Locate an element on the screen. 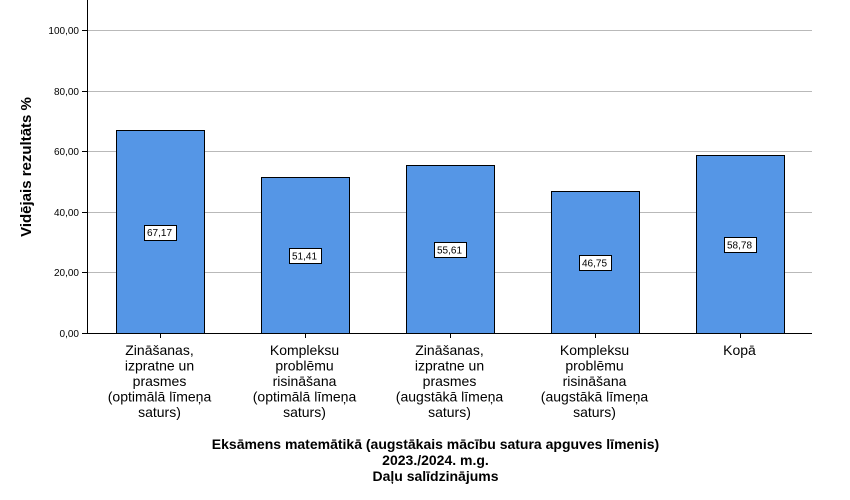 This screenshot has height=500, width=850. y-tick-label: 60,00 is located at coordinates (66, 152).